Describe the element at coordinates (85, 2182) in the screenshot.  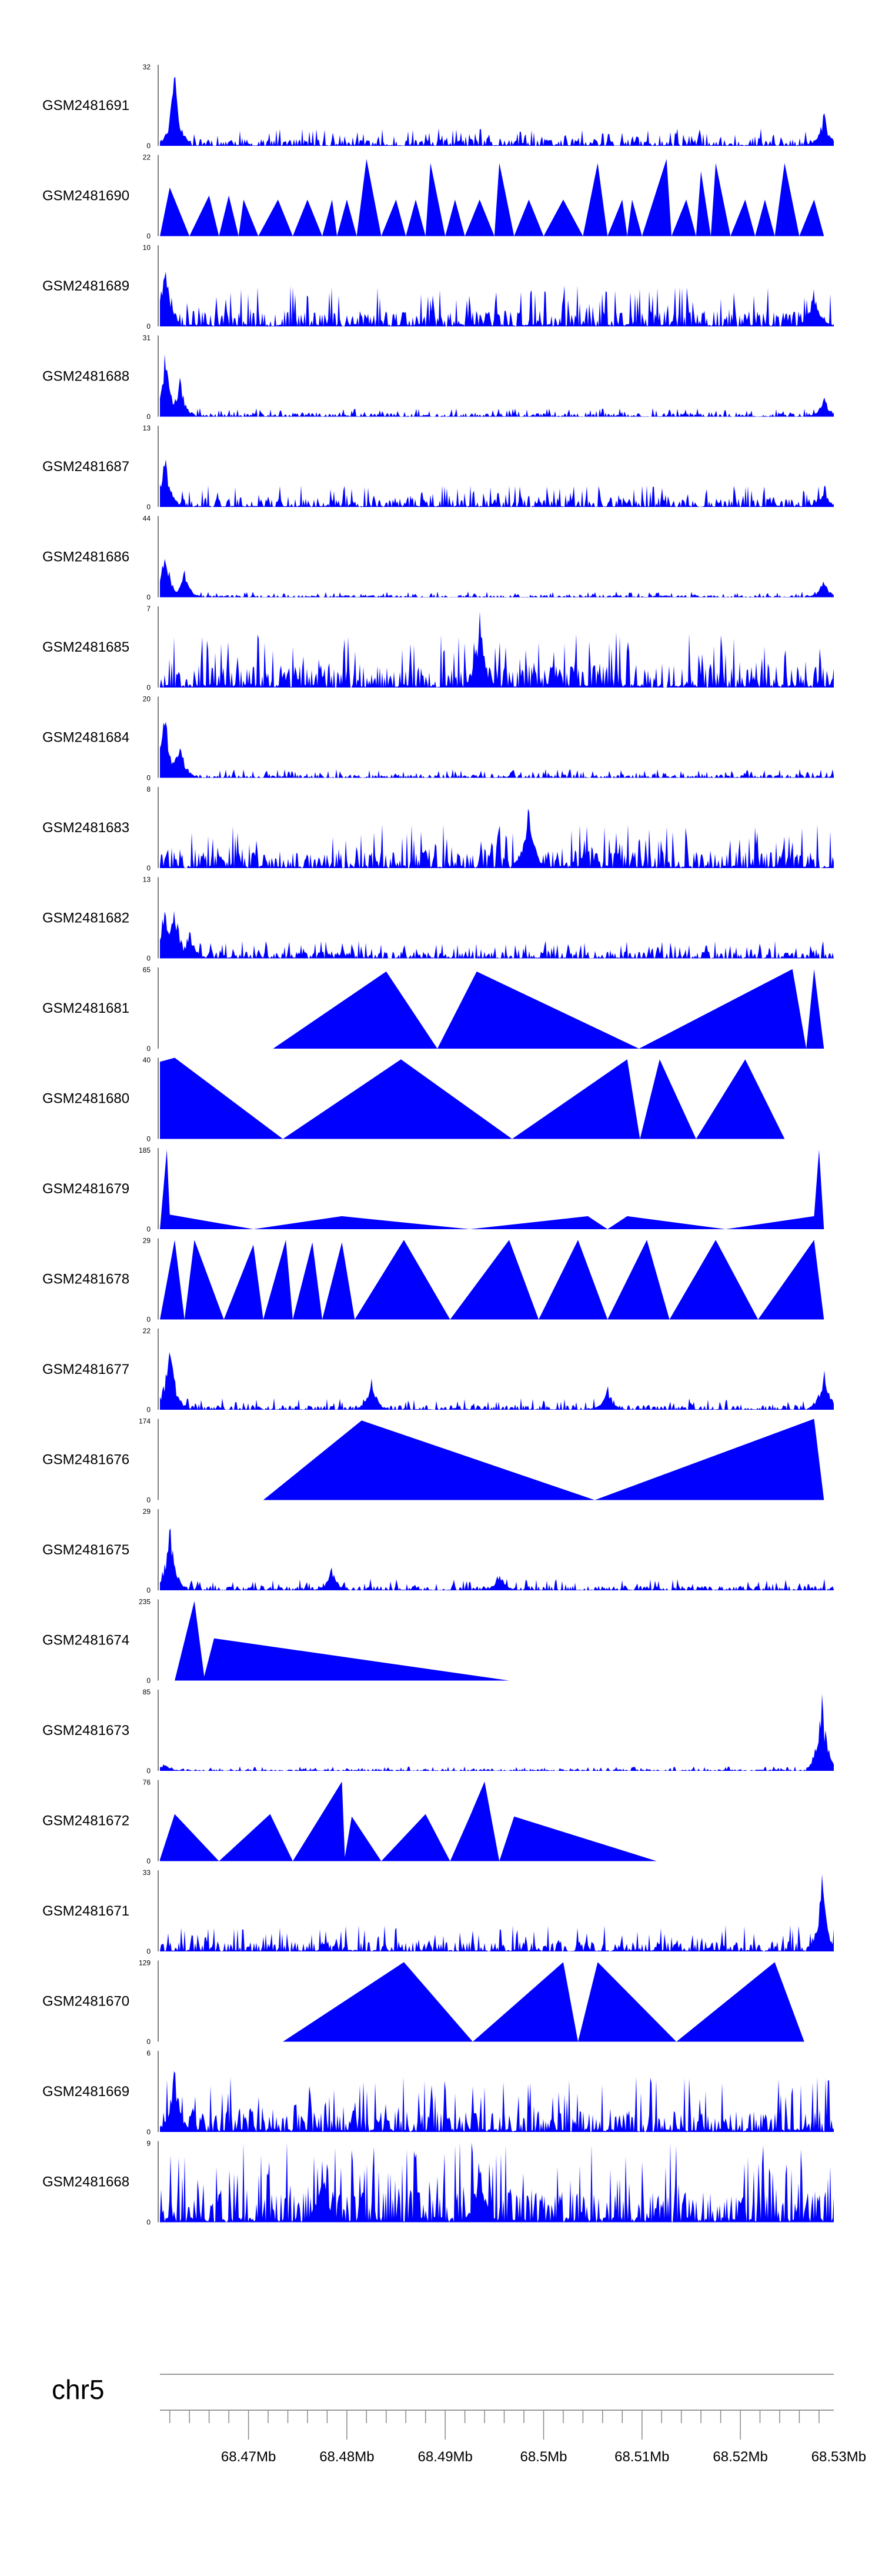
I see `track-label: GSM2481668` at that location.